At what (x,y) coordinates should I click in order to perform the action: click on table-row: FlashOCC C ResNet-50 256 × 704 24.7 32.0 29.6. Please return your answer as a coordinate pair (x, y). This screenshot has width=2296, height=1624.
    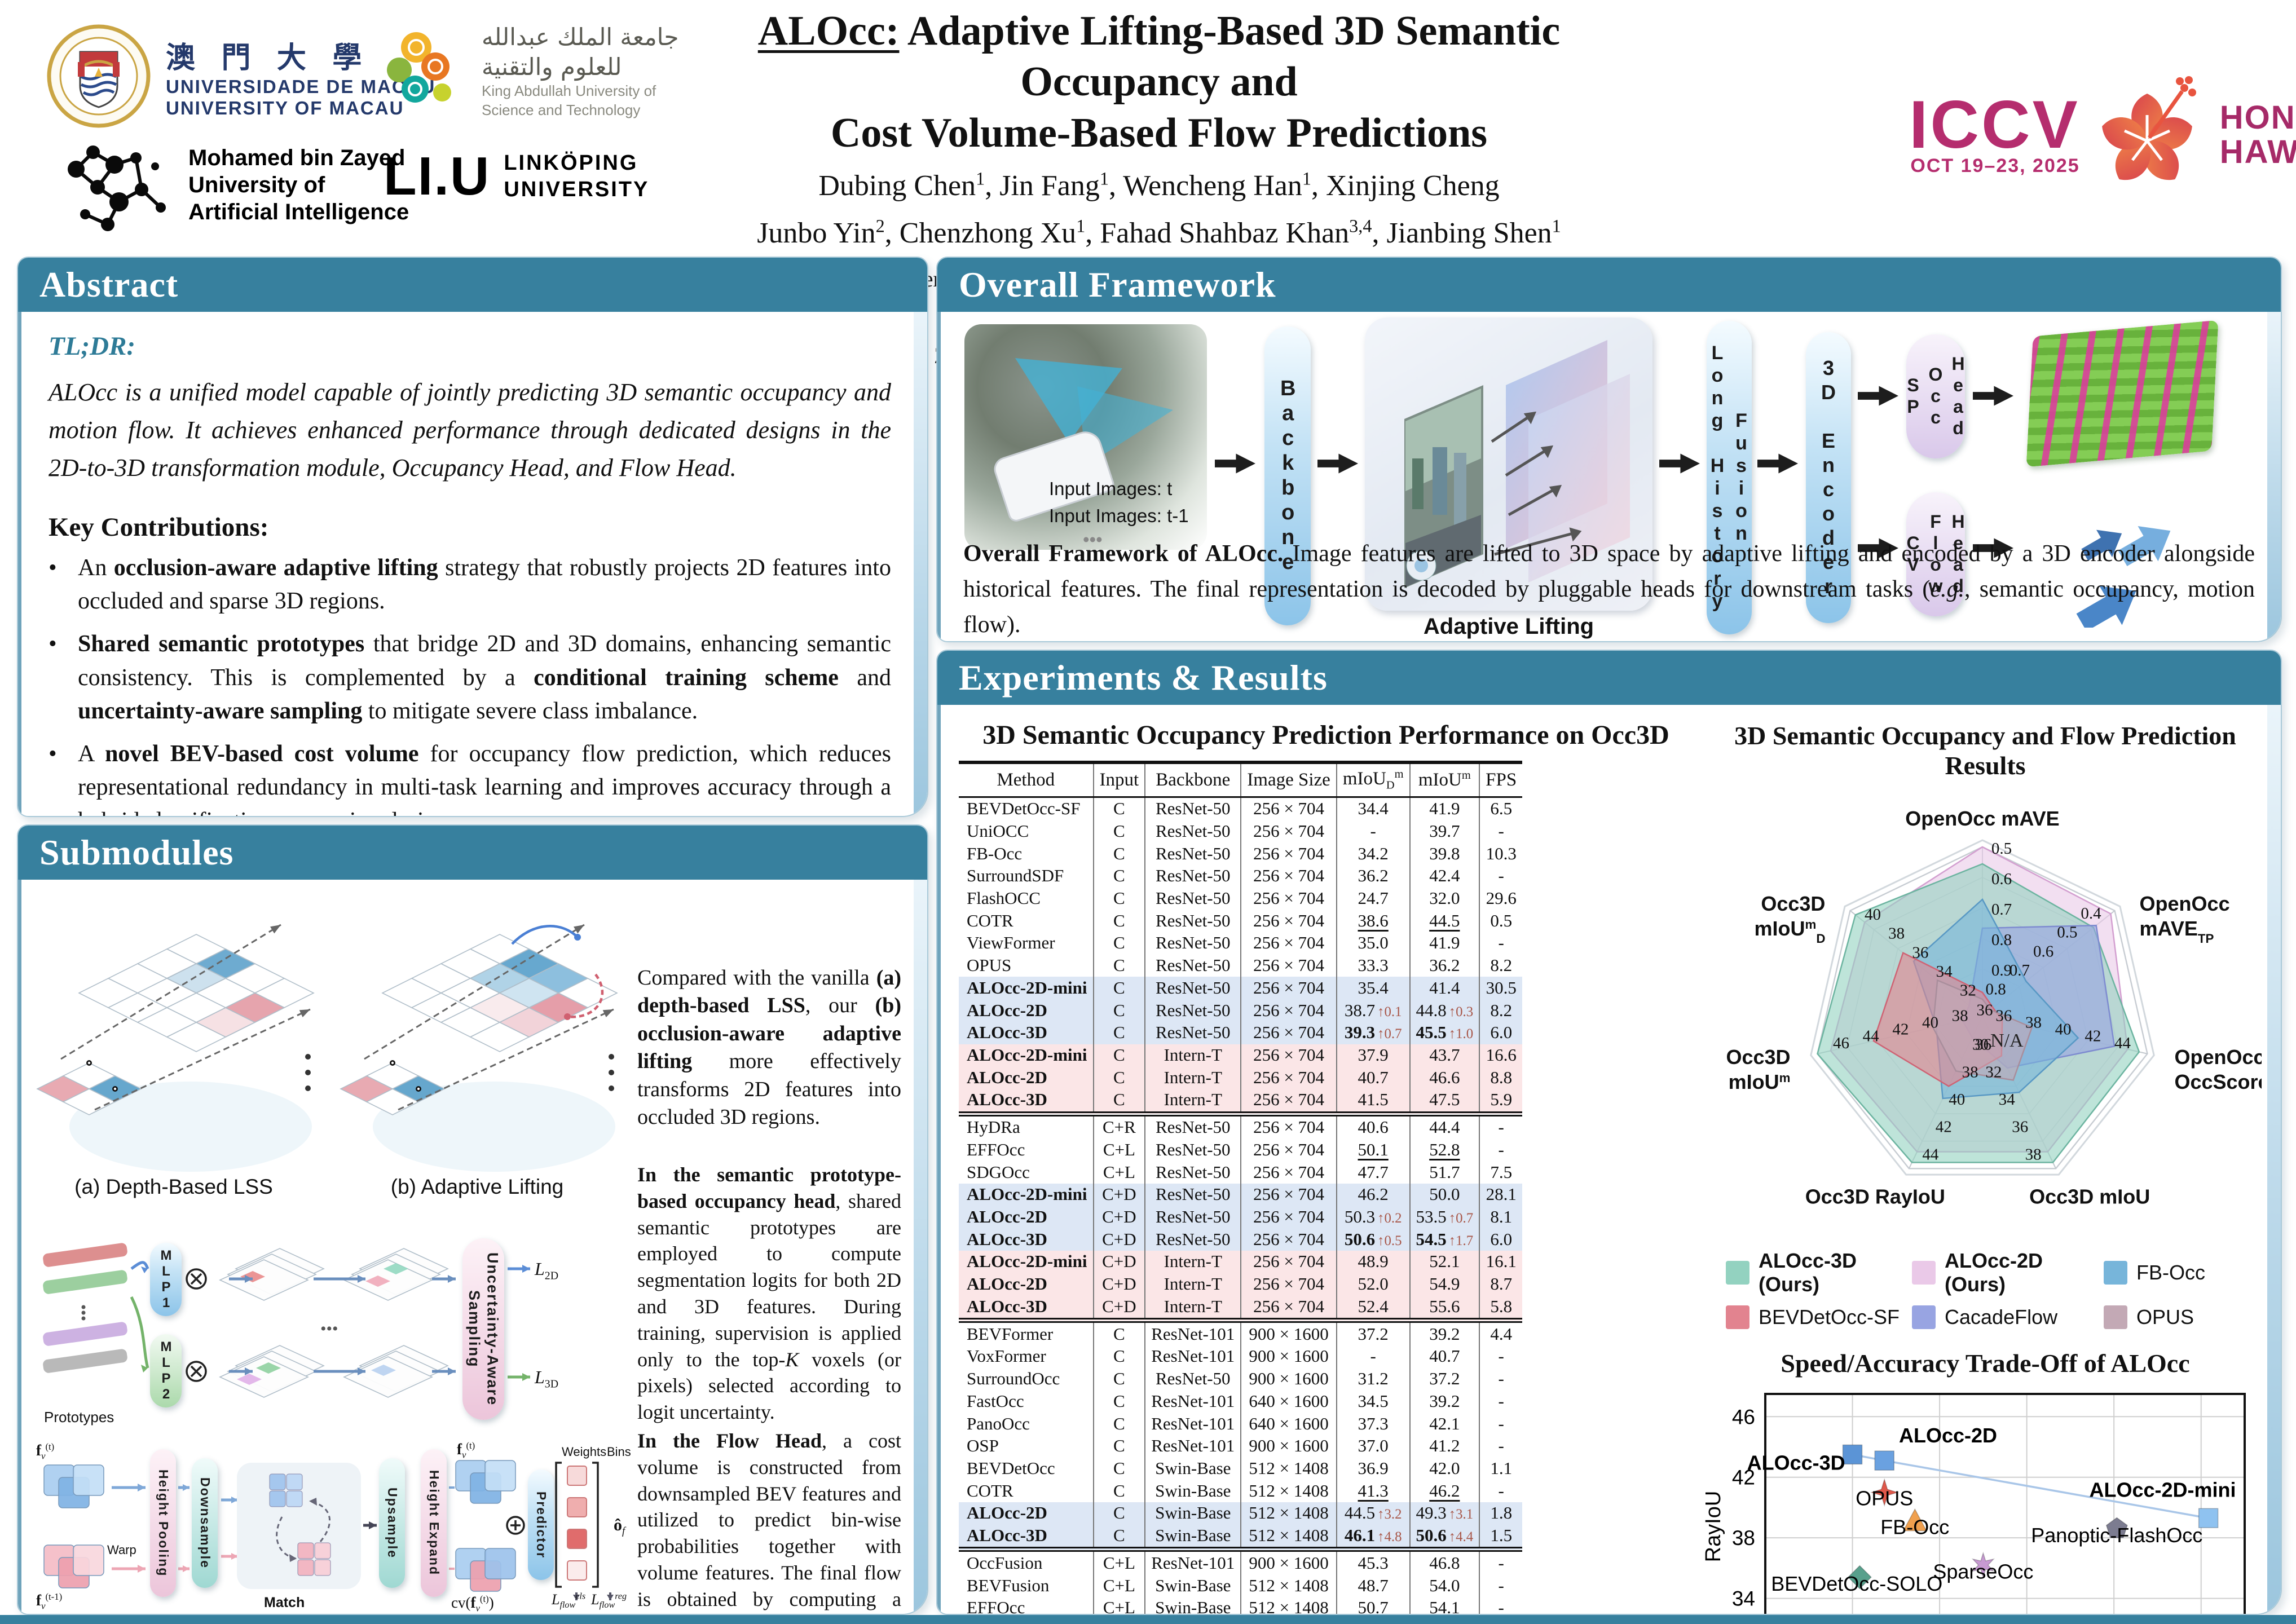
    Looking at the image, I should click on (1241, 898).